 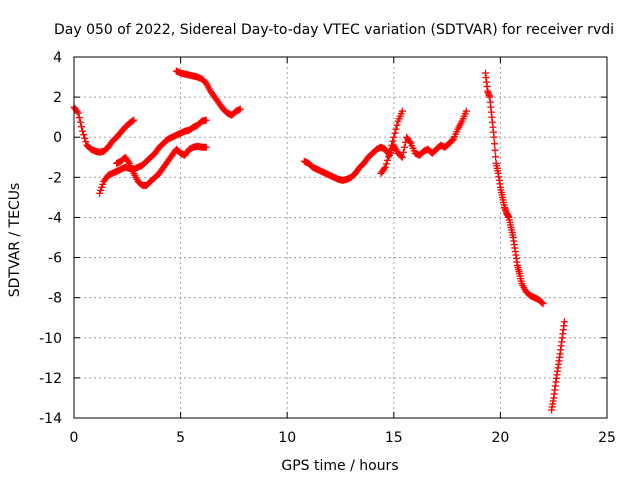 I want to click on x-tick-label: 20, so click(x=500, y=438).